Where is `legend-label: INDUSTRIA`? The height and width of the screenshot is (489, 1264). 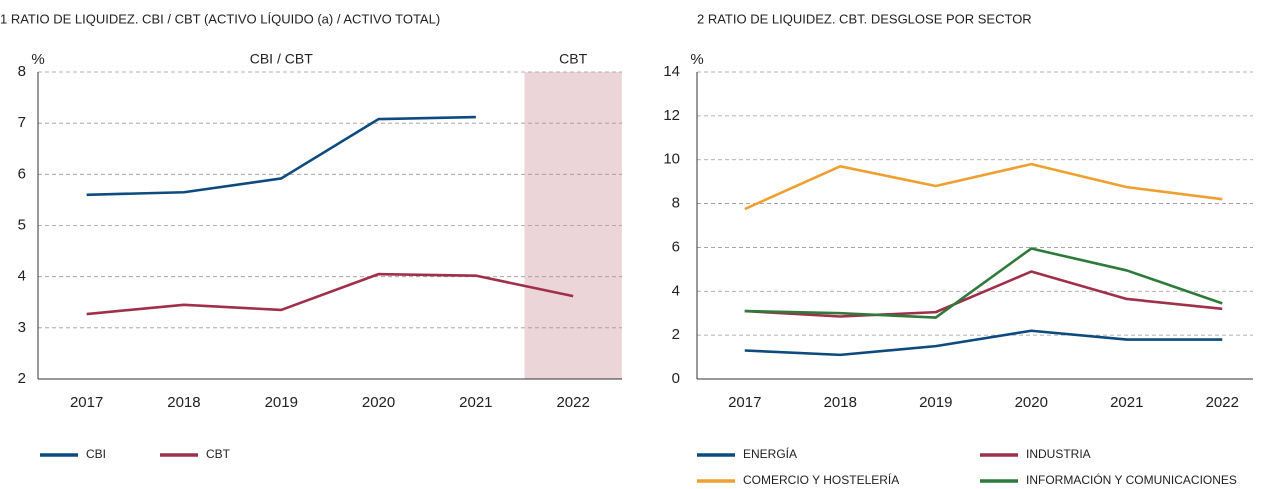 legend-label: INDUSTRIA is located at coordinates (1058, 454).